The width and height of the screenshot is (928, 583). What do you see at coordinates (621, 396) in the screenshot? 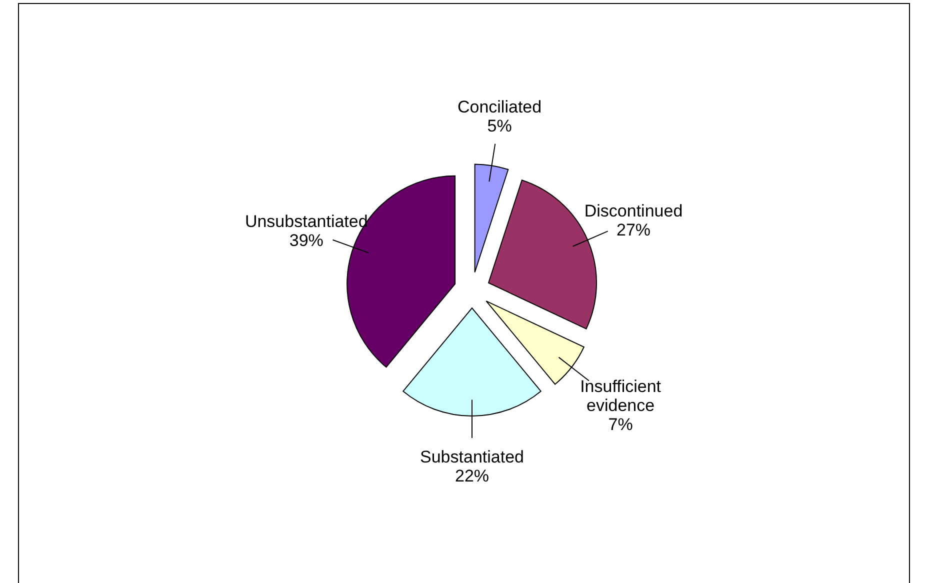
I see `slice-label: Insufficient evidence` at bounding box center [621, 396].